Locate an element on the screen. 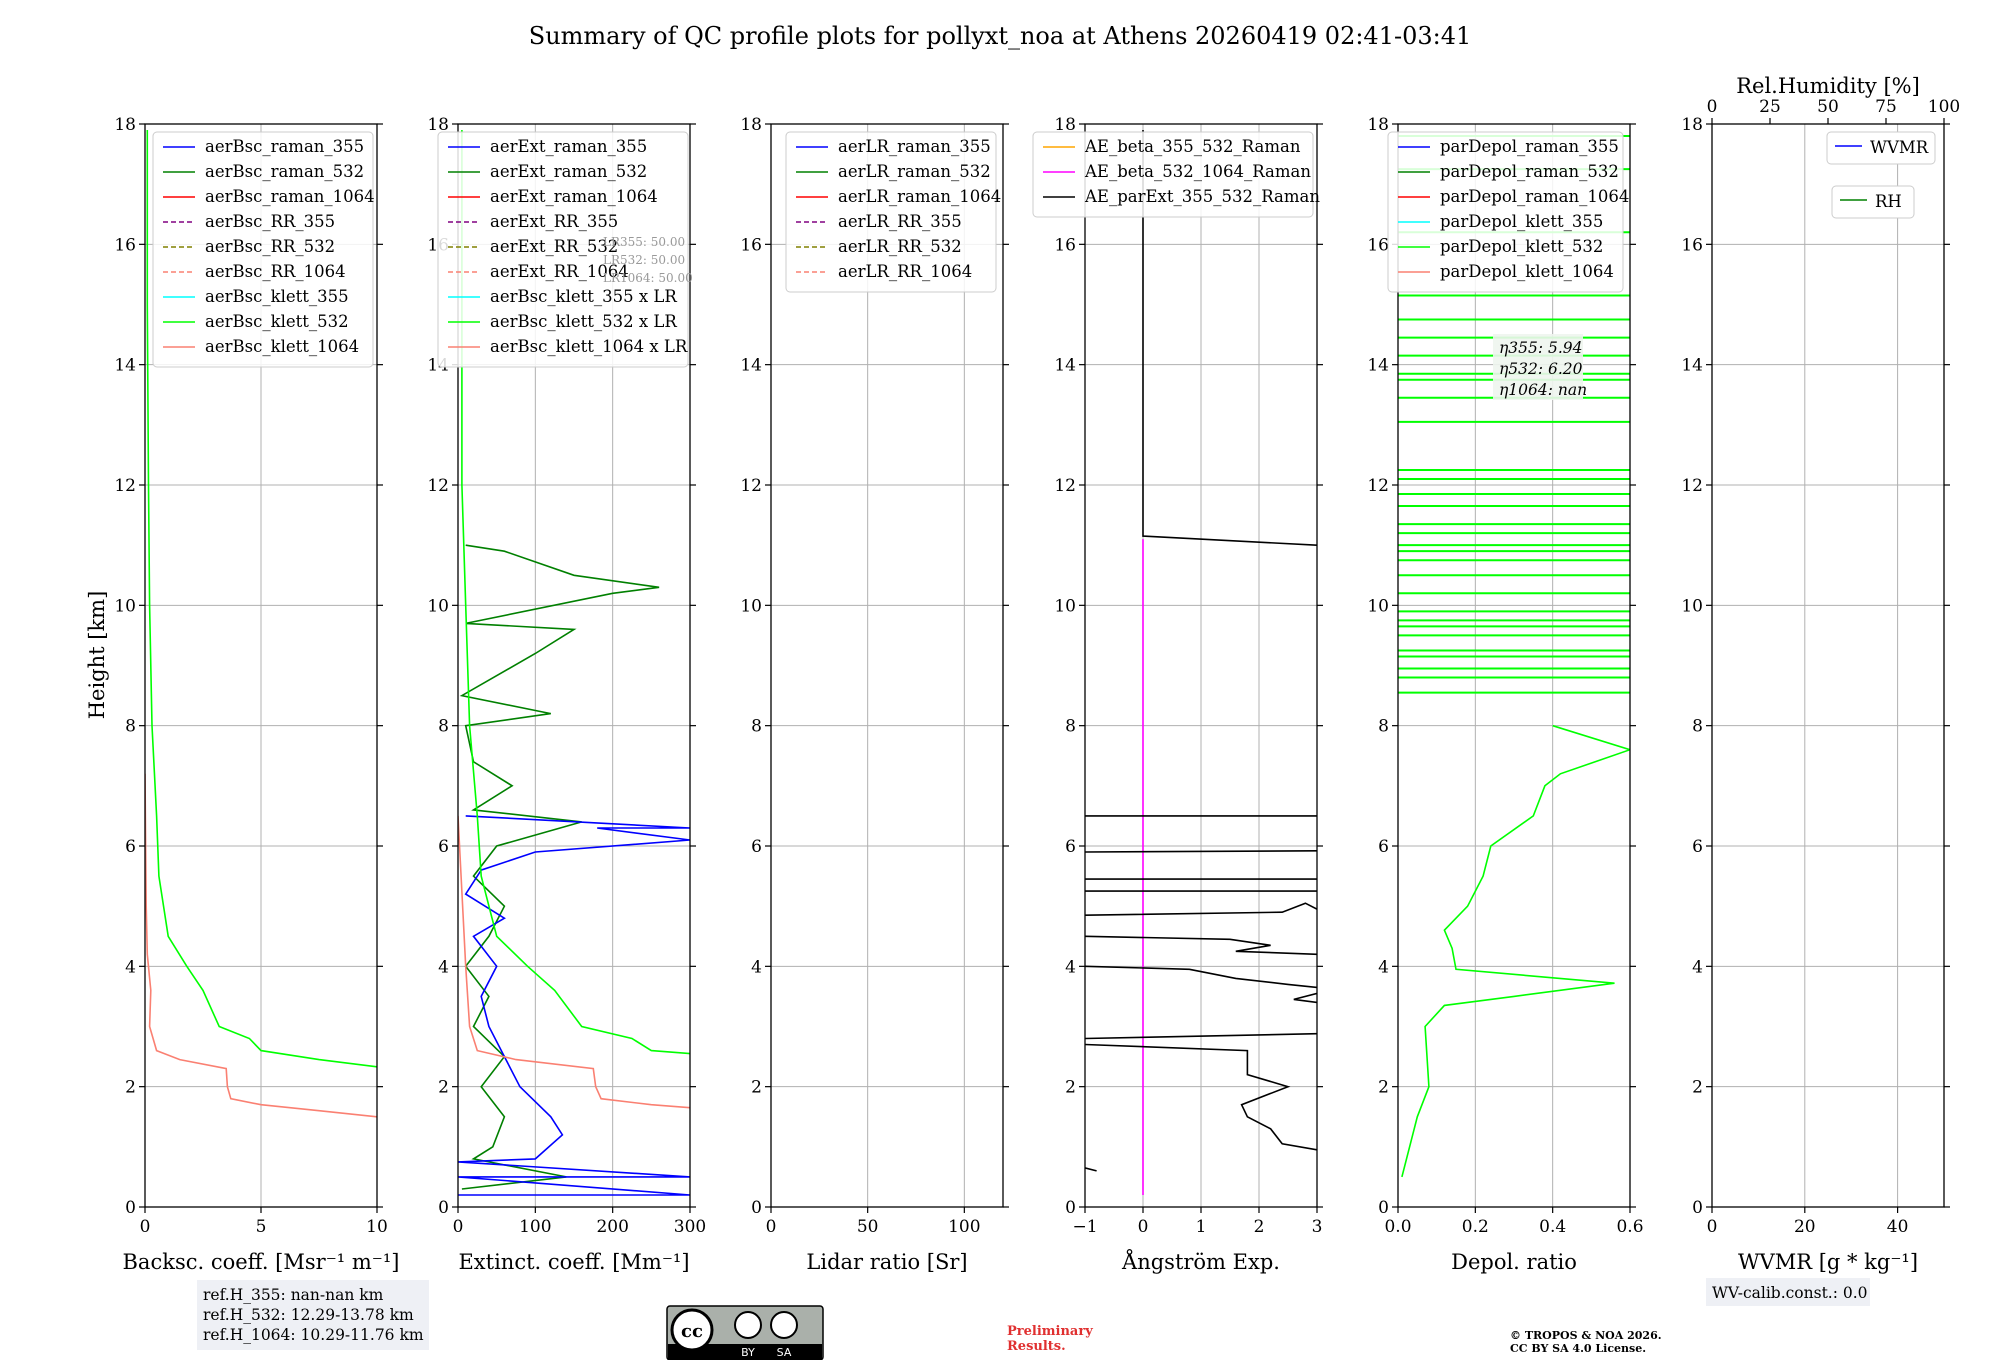 The image size is (2000, 1360). legend-entry: aerLR_raman_1064 is located at coordinates (919, 196).